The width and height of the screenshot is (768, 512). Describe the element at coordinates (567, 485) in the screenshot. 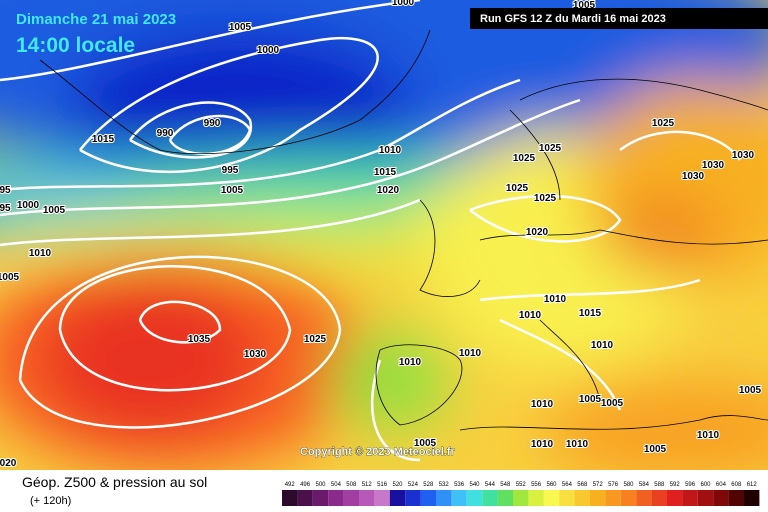

I see `colorbar-label: 564` at that location.